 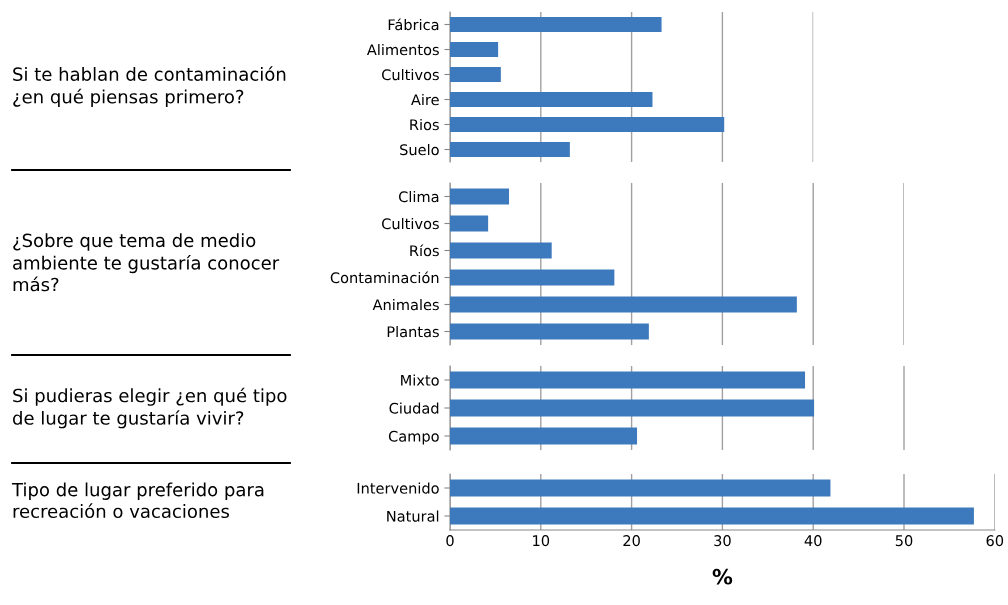 I want to click on y-tick-label: Alimentos, so click(x=402, y=49).